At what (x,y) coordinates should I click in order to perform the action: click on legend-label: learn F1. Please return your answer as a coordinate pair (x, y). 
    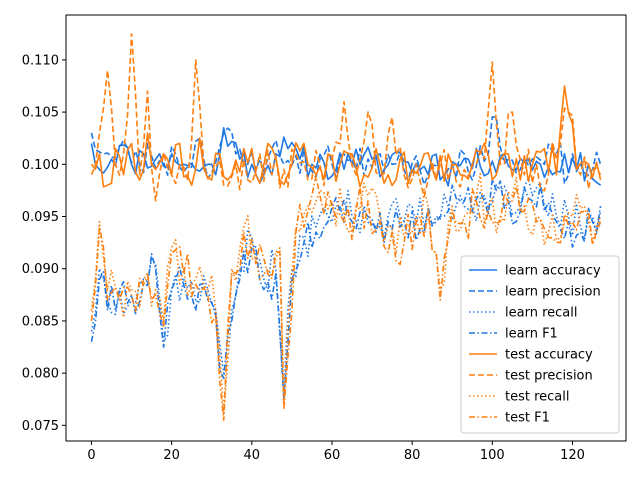
    Looking at the image, I should click on (531, 334).